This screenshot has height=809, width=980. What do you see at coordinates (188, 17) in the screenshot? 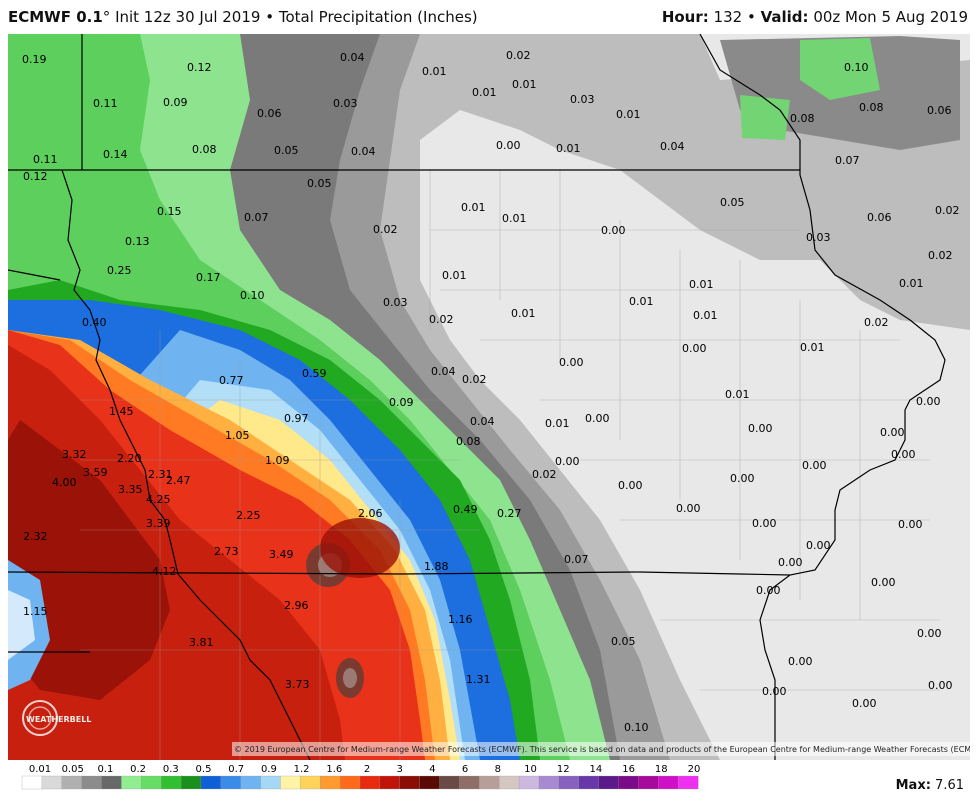
I see `init-time: Init 12z 30 Jul 2019` at bounding box center [188, 17].